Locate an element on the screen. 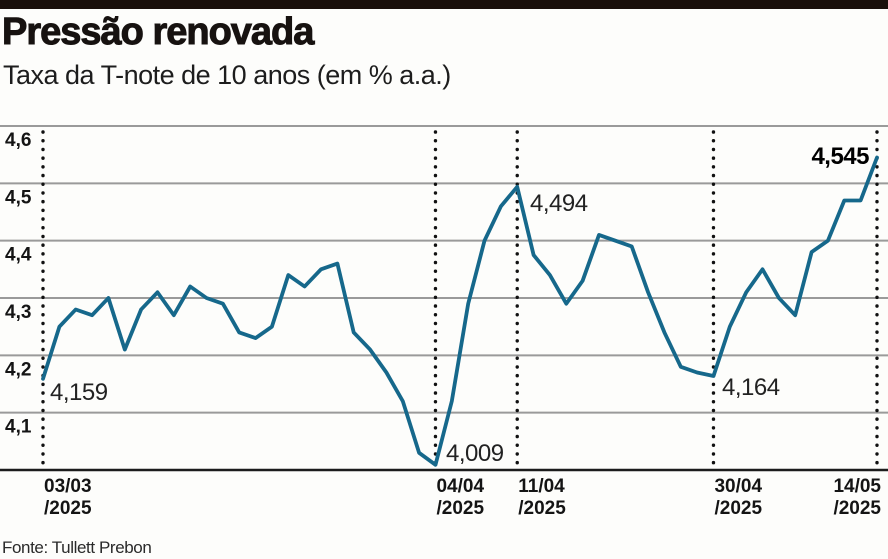 Image resolution: width=888 pixels, height=559 pixels. x-tick-label-line1: 30/04 is located at coordinates (738, 486).